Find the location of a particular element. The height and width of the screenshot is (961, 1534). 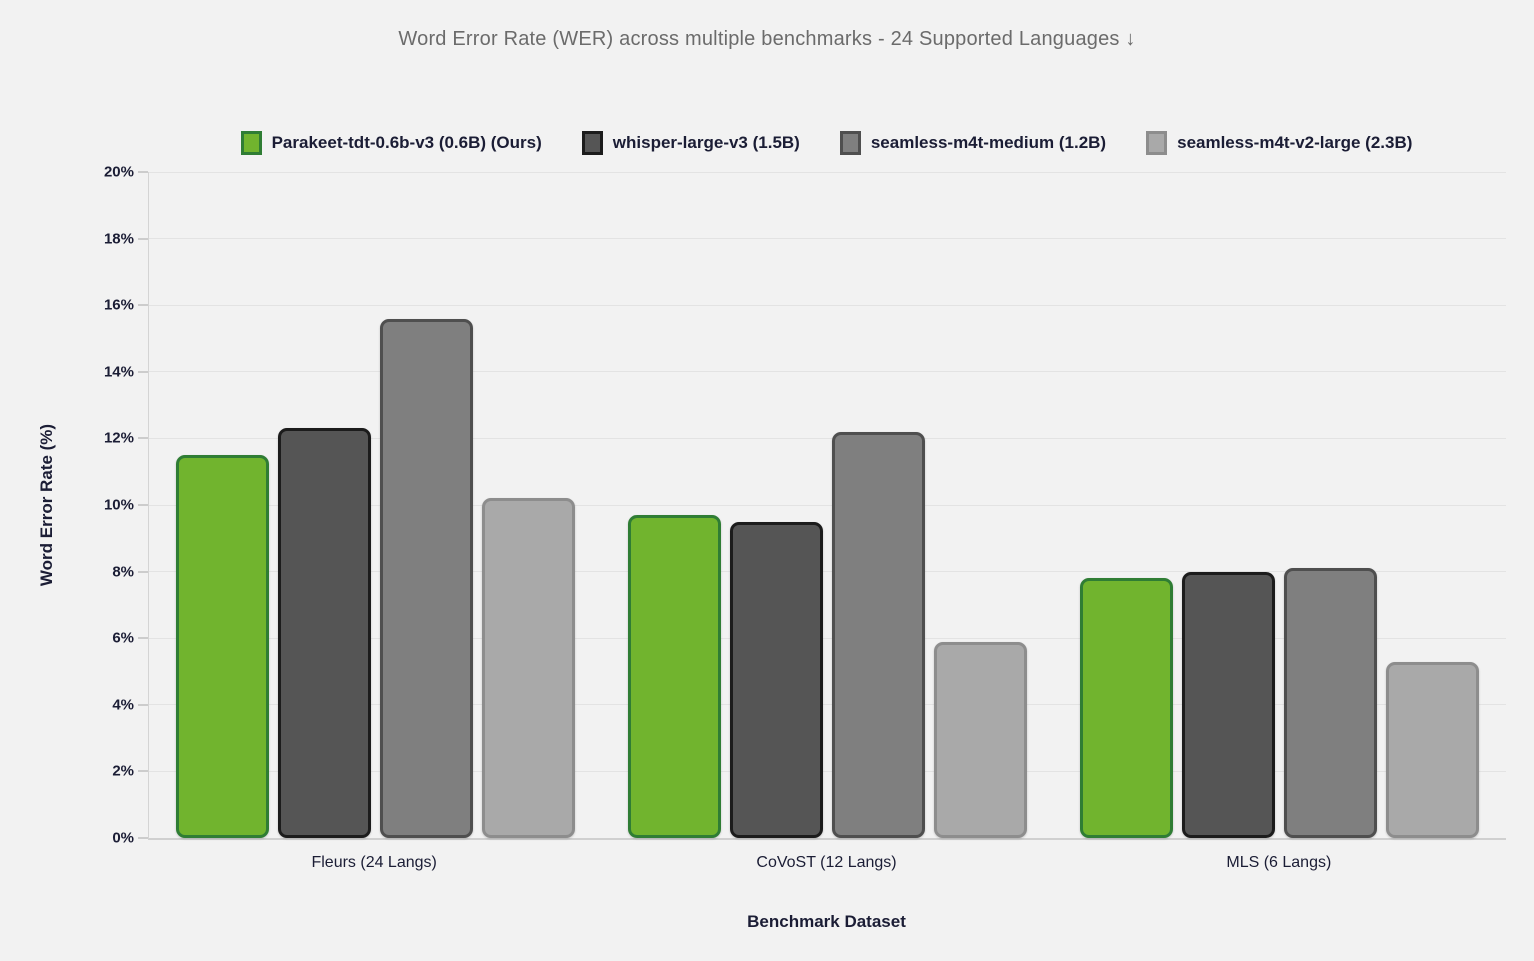

legend-label: seamless-m4t-v2-large (2.3B) is located at coordinates (1295, 142).